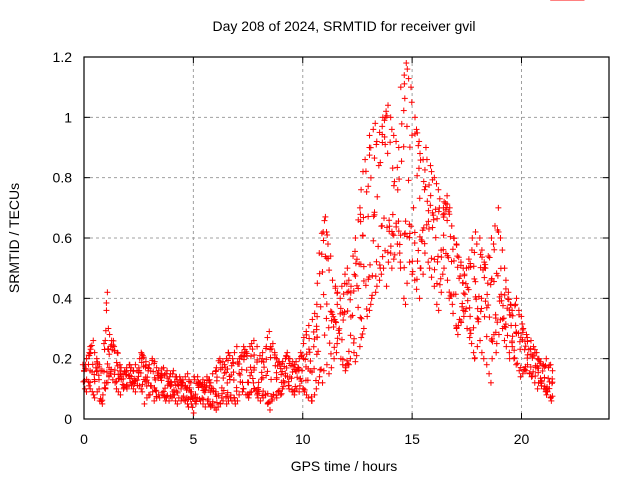  What do you see at coordinates (68, 117) in the screenshot?
I see `y-tick-label: 1` at bounding box center [68, 117].